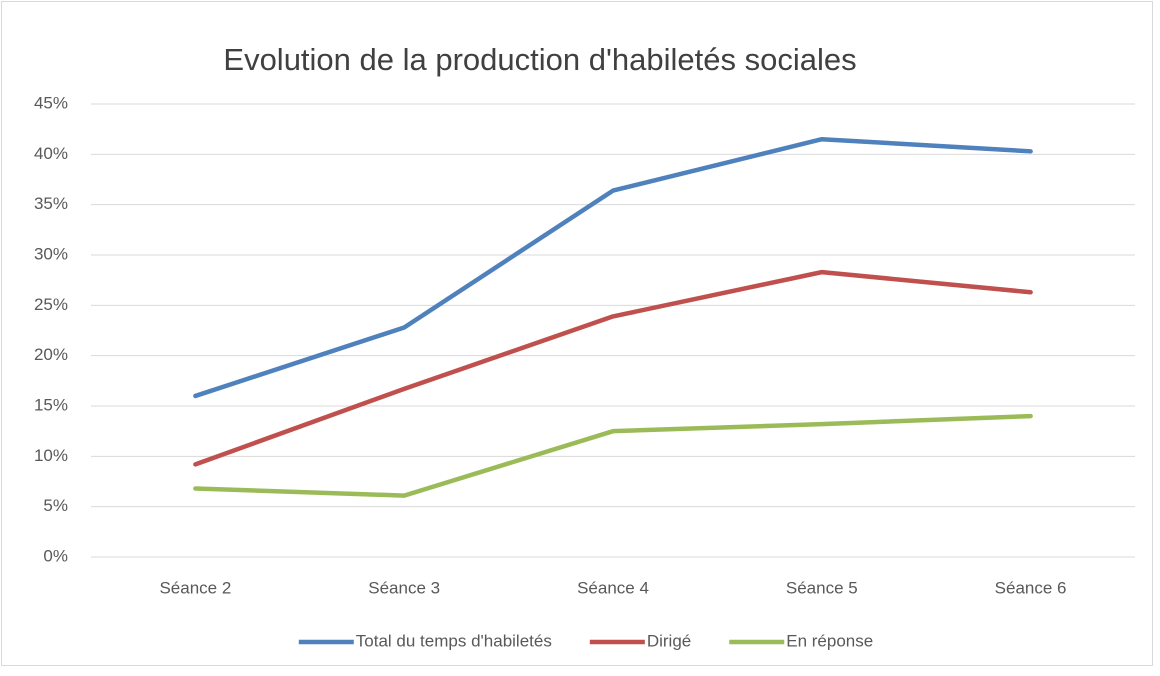 This screenshot has width=1160, height=676. I want to click on x-tick-label: Séance 4, so click(613, 587).